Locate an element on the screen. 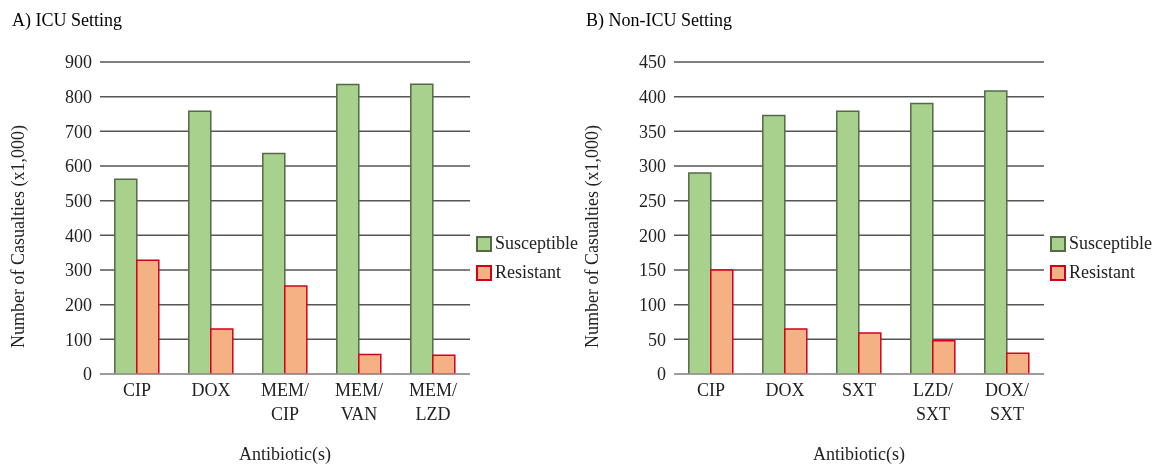 This screenshot has width=1164, height=471. x-tick-label: SXT is located at coordinates (859, 390).